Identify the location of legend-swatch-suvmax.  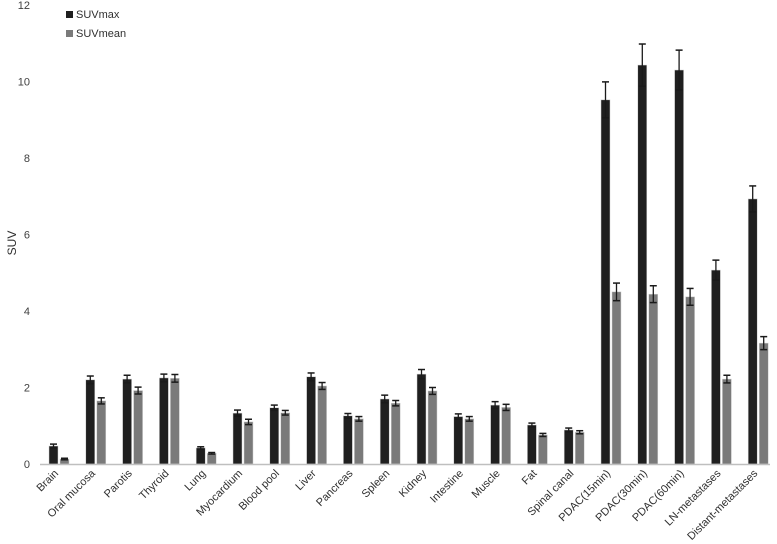
(69, 14).